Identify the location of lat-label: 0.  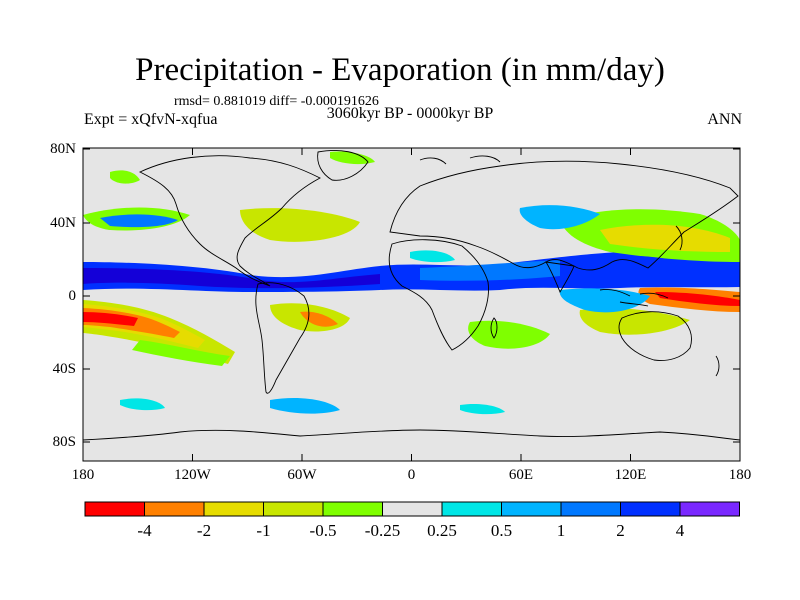
(72, 296).